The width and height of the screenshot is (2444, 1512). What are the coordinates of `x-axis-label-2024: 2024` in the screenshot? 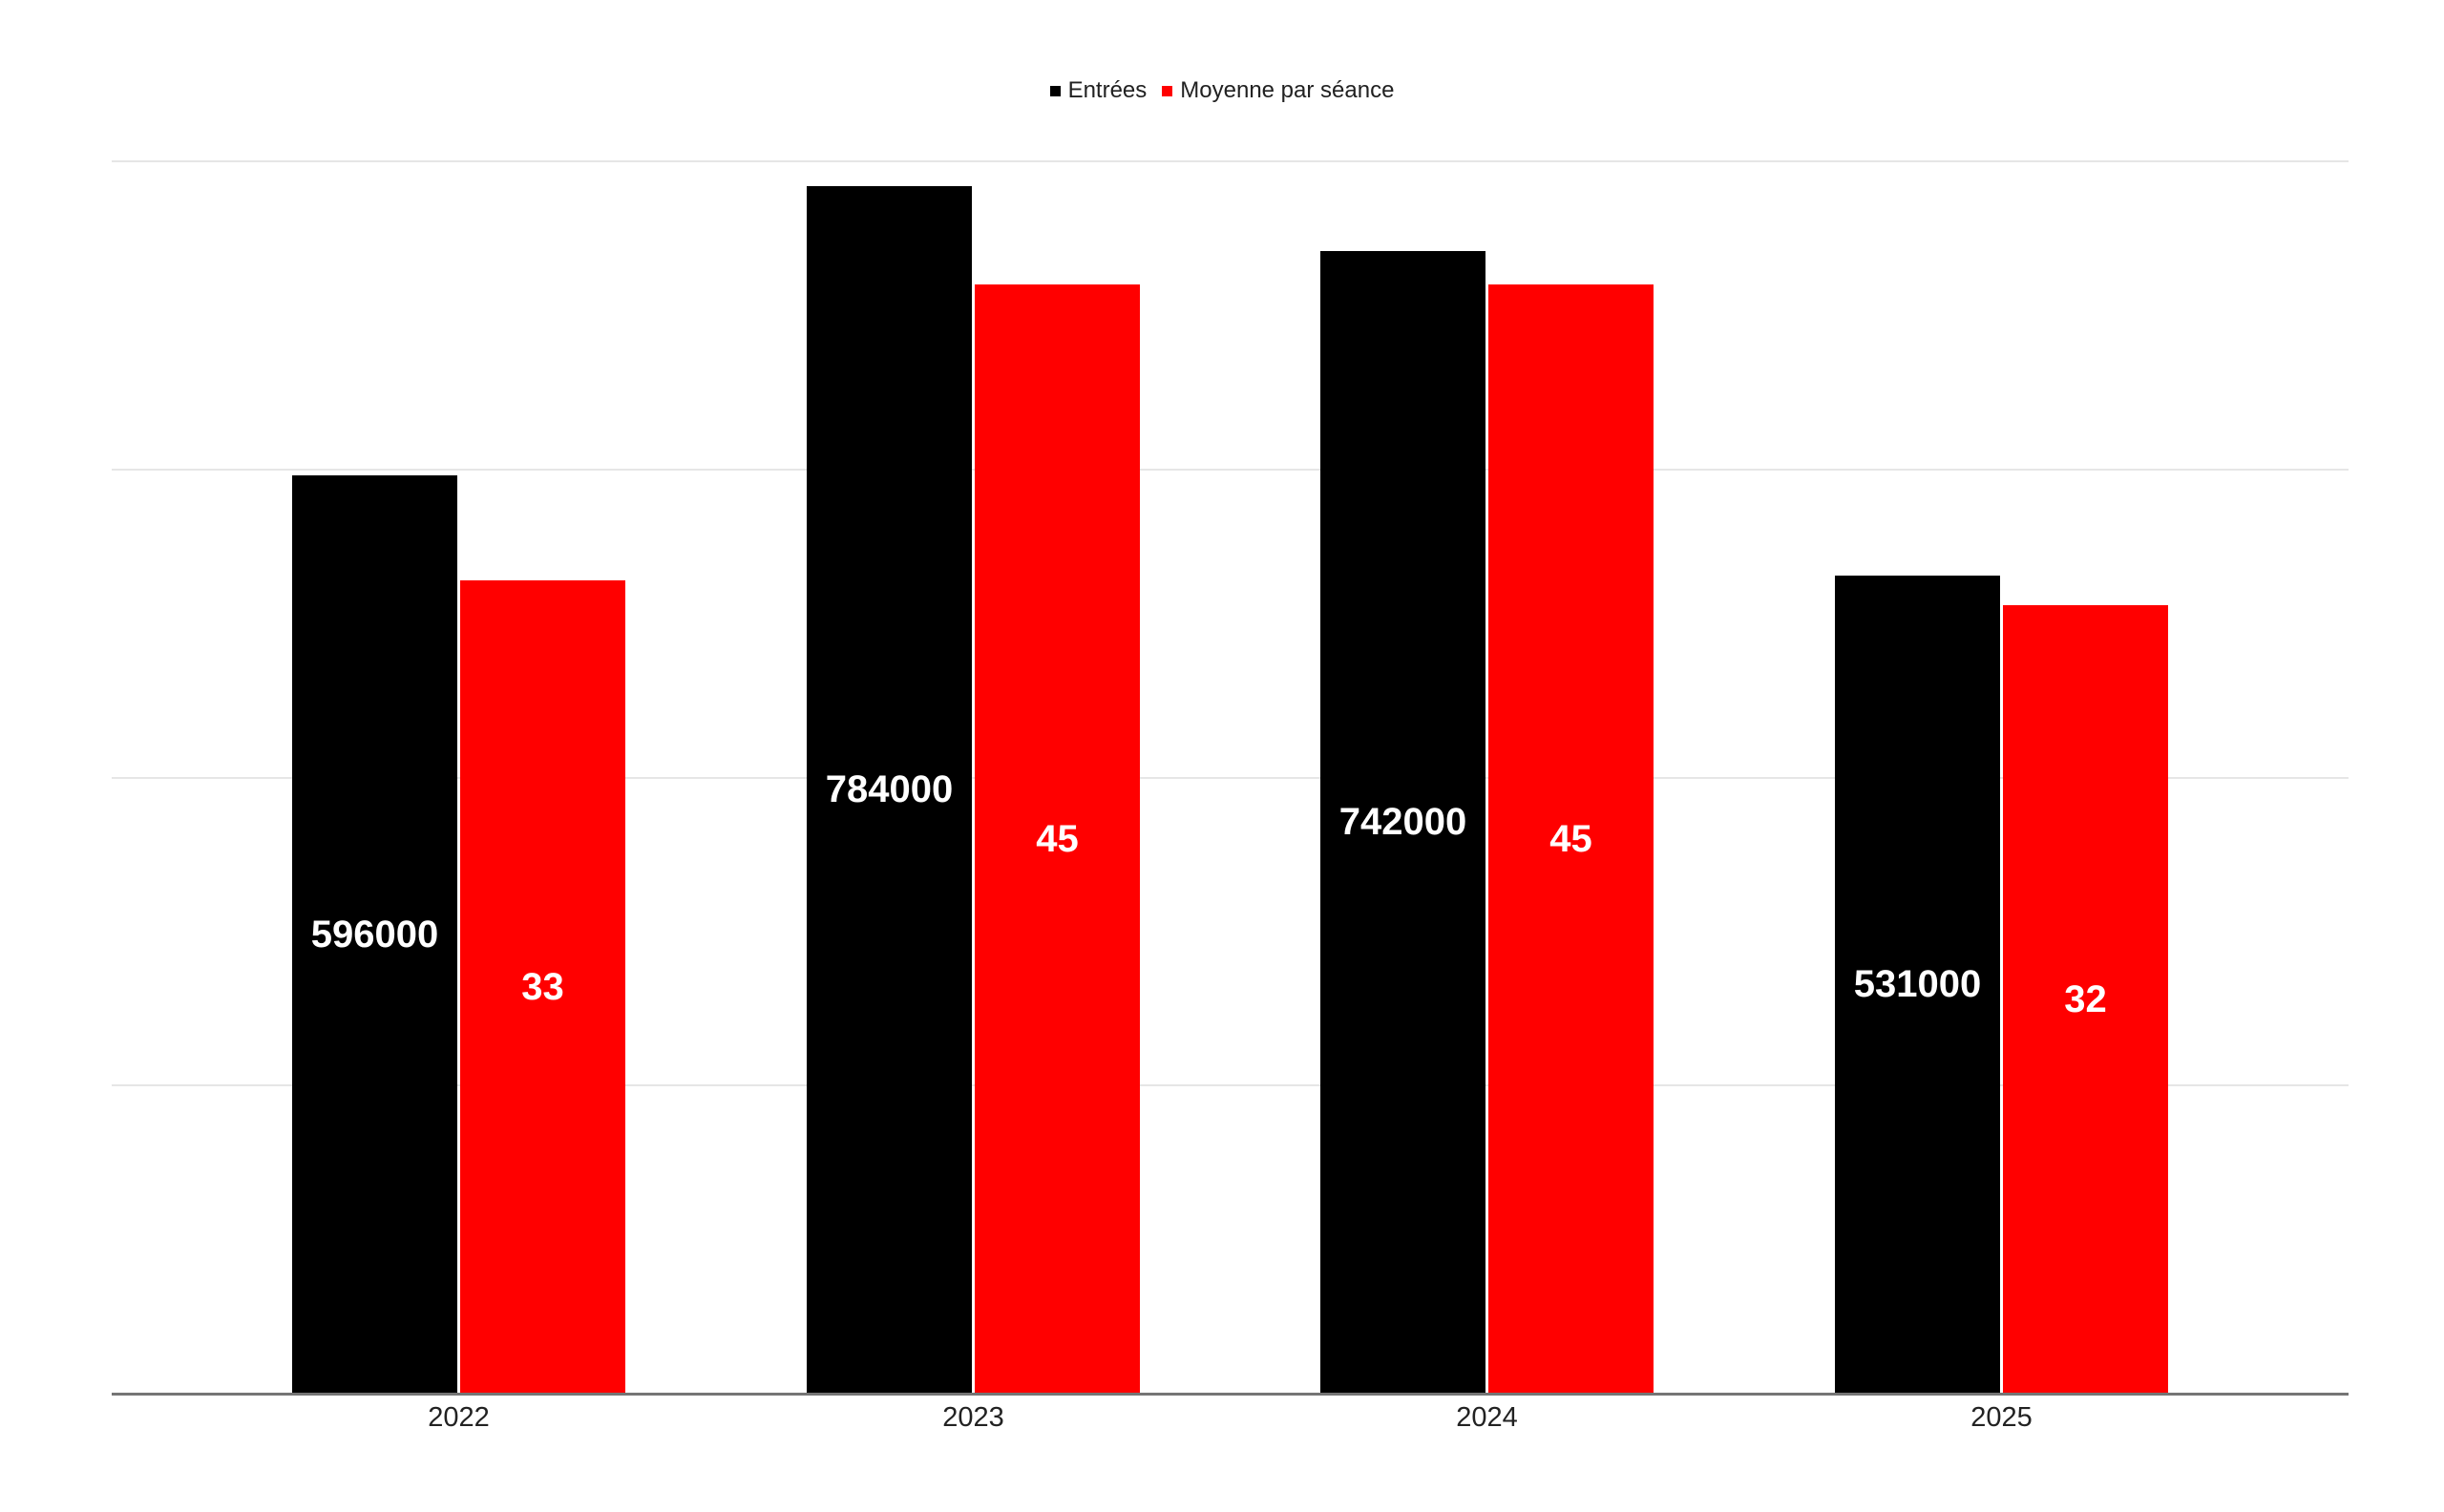 It's located at (1487, 1417).